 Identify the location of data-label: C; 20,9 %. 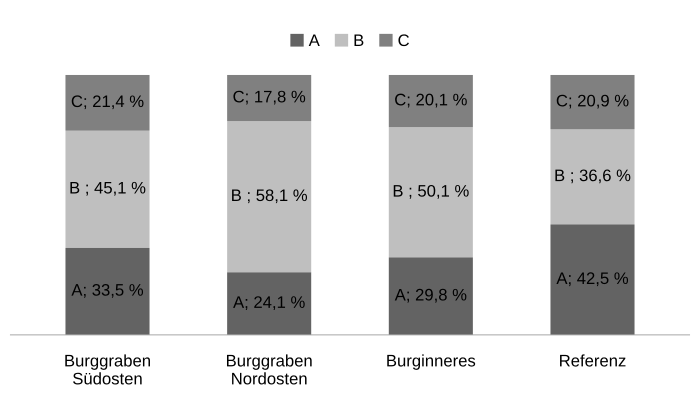
(592, 101).